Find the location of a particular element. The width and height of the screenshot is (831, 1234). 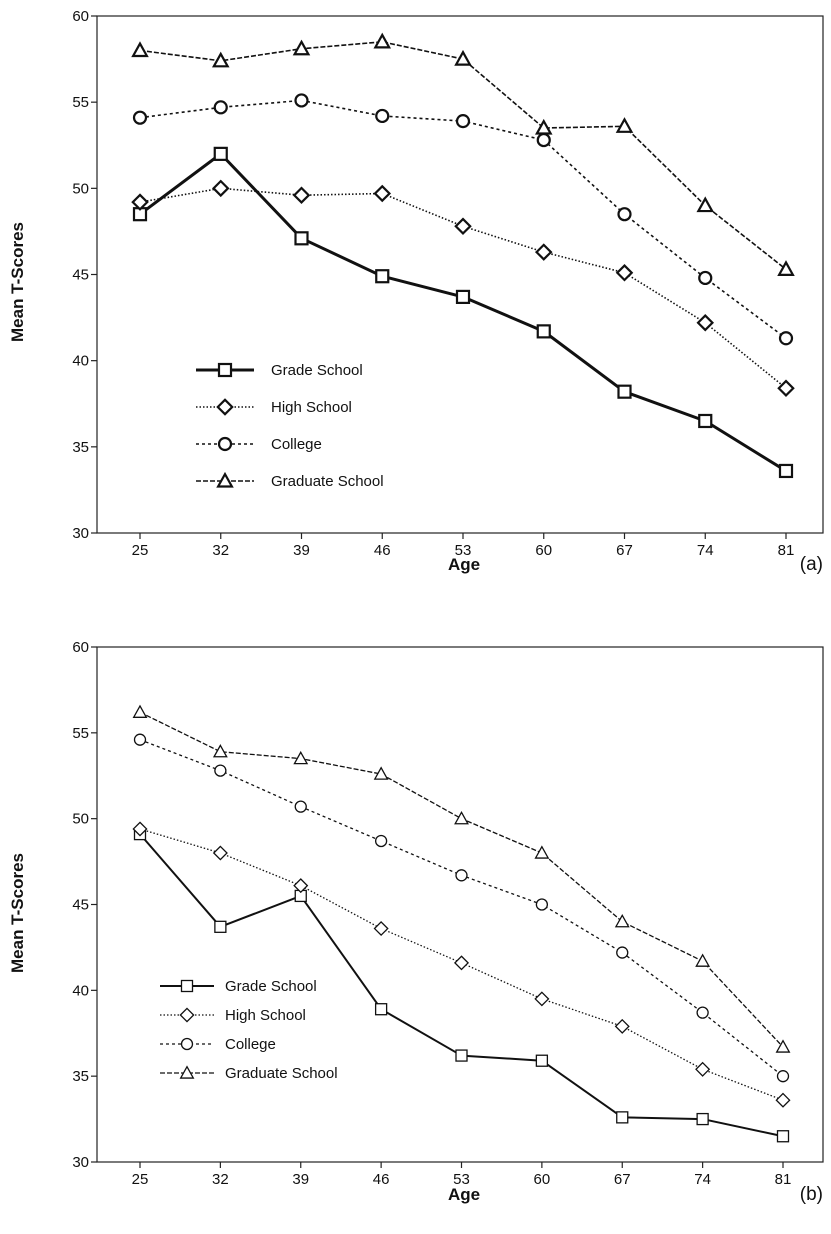

series-line is located at coordinates (463, 288).